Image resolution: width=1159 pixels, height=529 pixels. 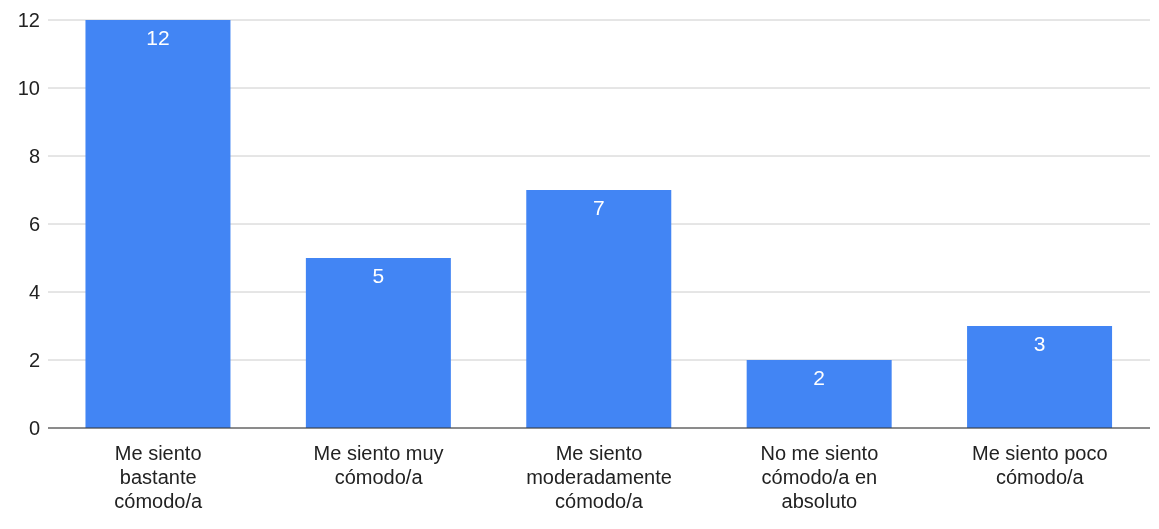 What do you see at coordinates (158, 37) in the screenshot?
I see `data-label: 12` at bounding box center [158, 37].